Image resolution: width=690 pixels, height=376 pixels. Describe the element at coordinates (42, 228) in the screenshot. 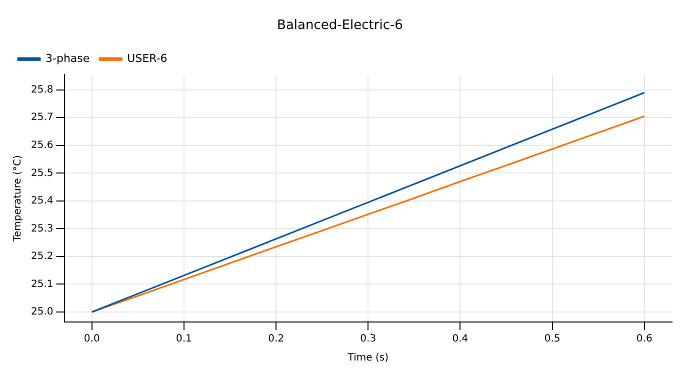

I see `y-tick-label: 25.3` at that location.